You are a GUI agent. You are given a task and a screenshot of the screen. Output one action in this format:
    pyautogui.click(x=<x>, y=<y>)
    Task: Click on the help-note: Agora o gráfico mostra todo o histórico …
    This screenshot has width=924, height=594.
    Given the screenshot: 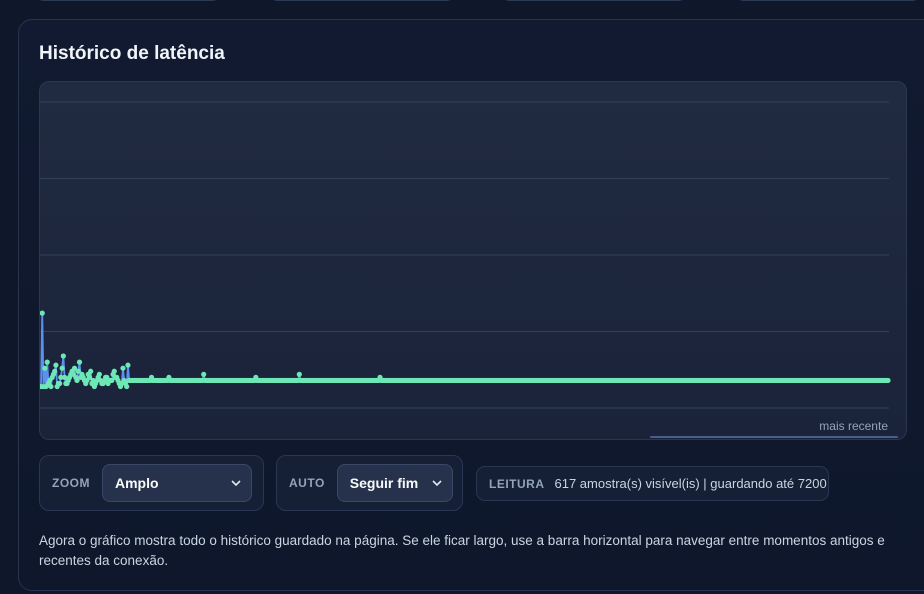 What is the action you would take?
    pyautogui.click(x=462, y=550)
    